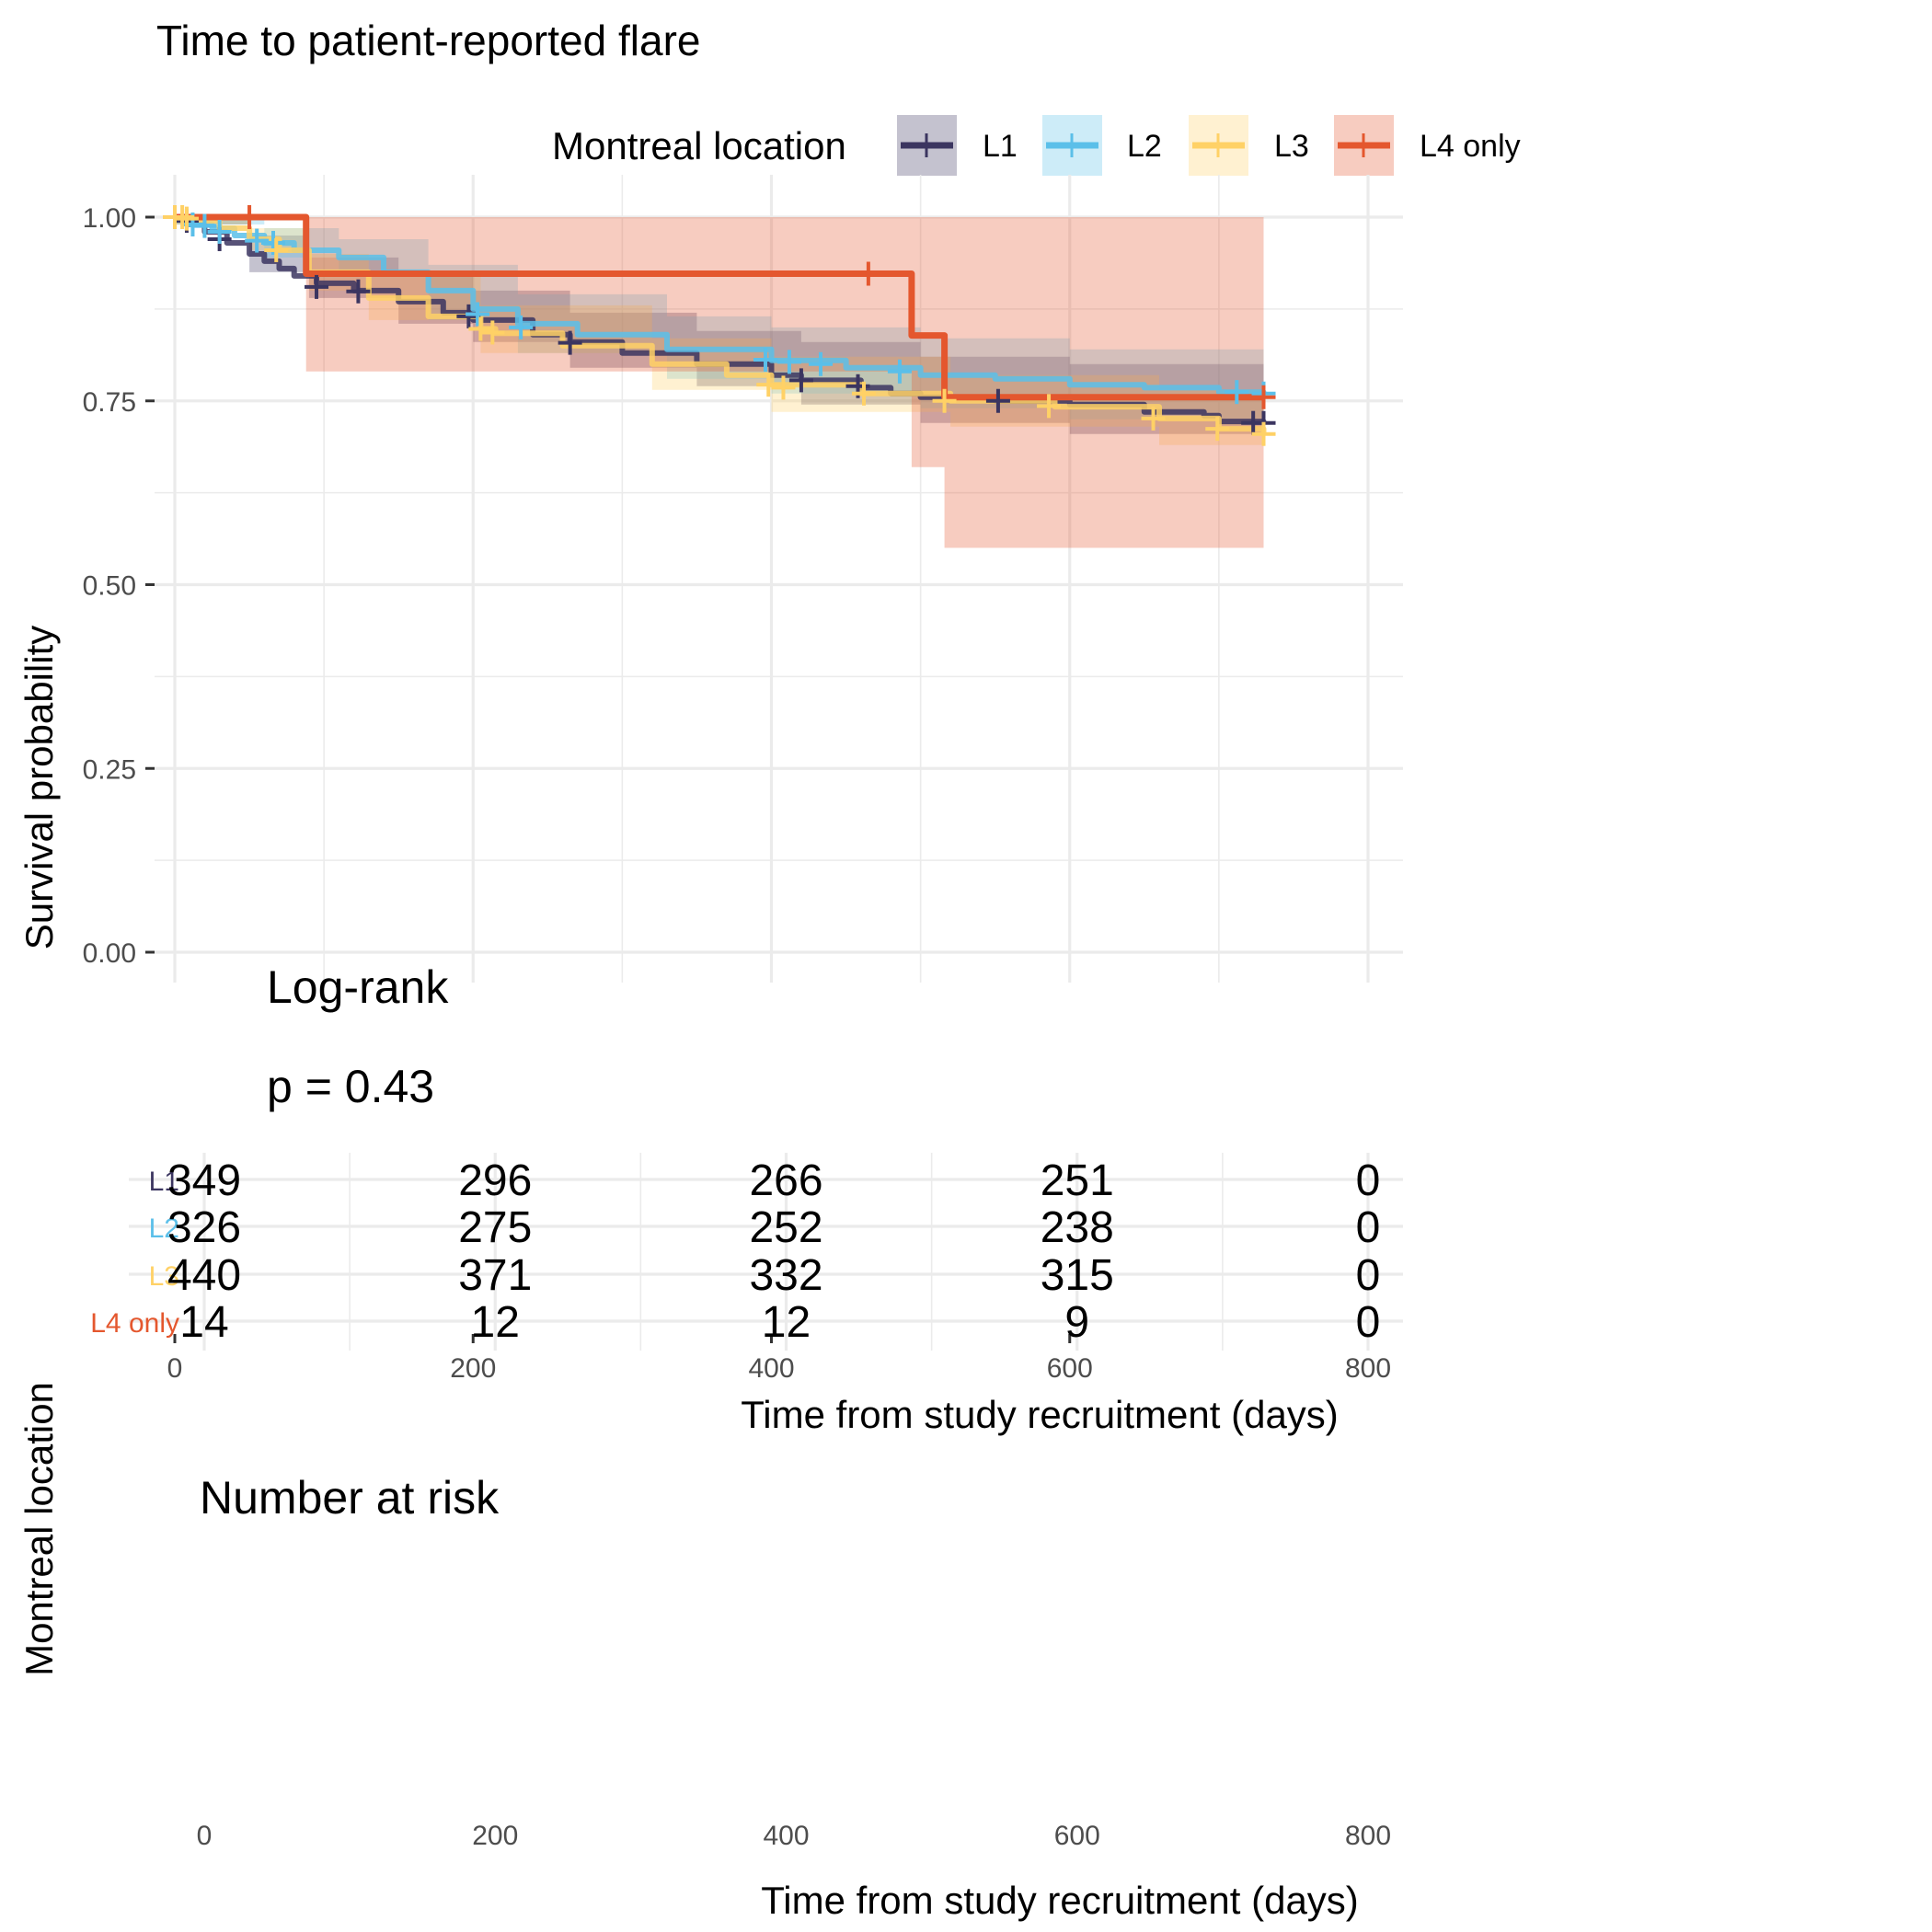 The height and width of the screenshot is (1932, 1932). What do you see at coordinates (164, 1228) in the screenshot?
I see `risk-row-label: L2` at bounding box center [164, 1228].